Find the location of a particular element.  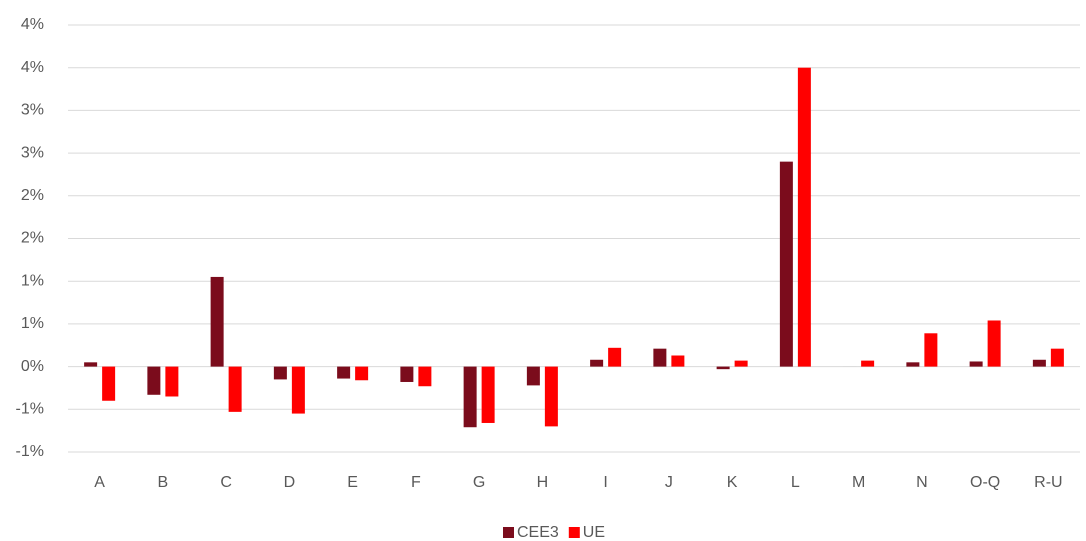

x-tick-label: K is located at coordinates (732, 482).